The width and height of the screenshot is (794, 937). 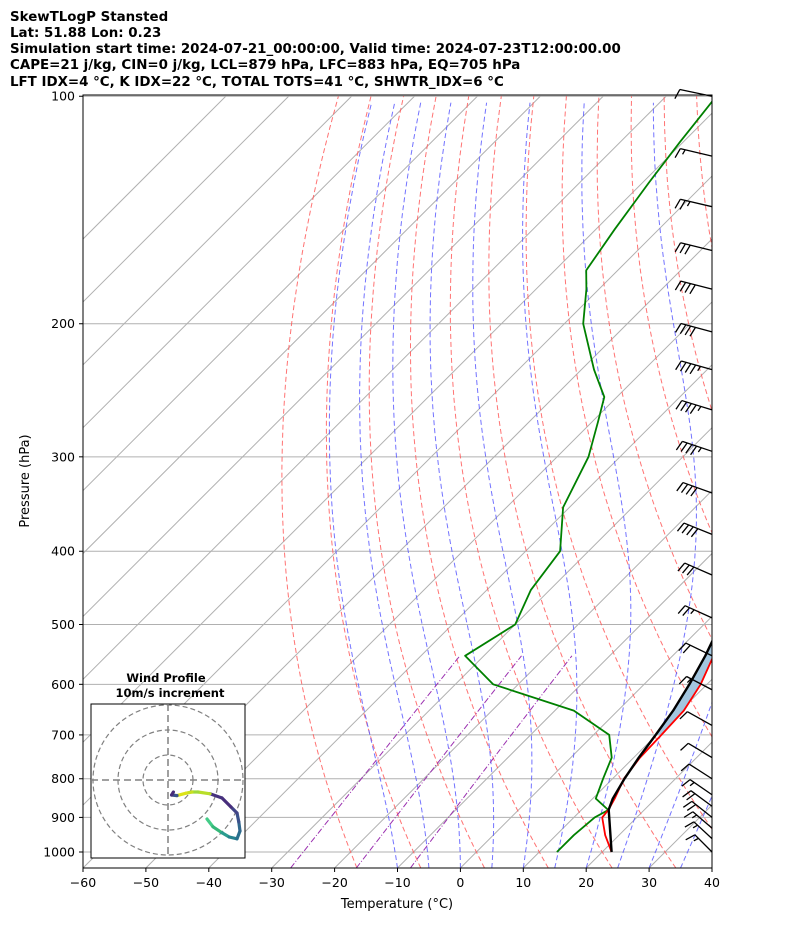 What do you see at coordinates (59, 851) in the screenshot?
I see `y-tick-label: 1000` at bounding box center [59, 851].